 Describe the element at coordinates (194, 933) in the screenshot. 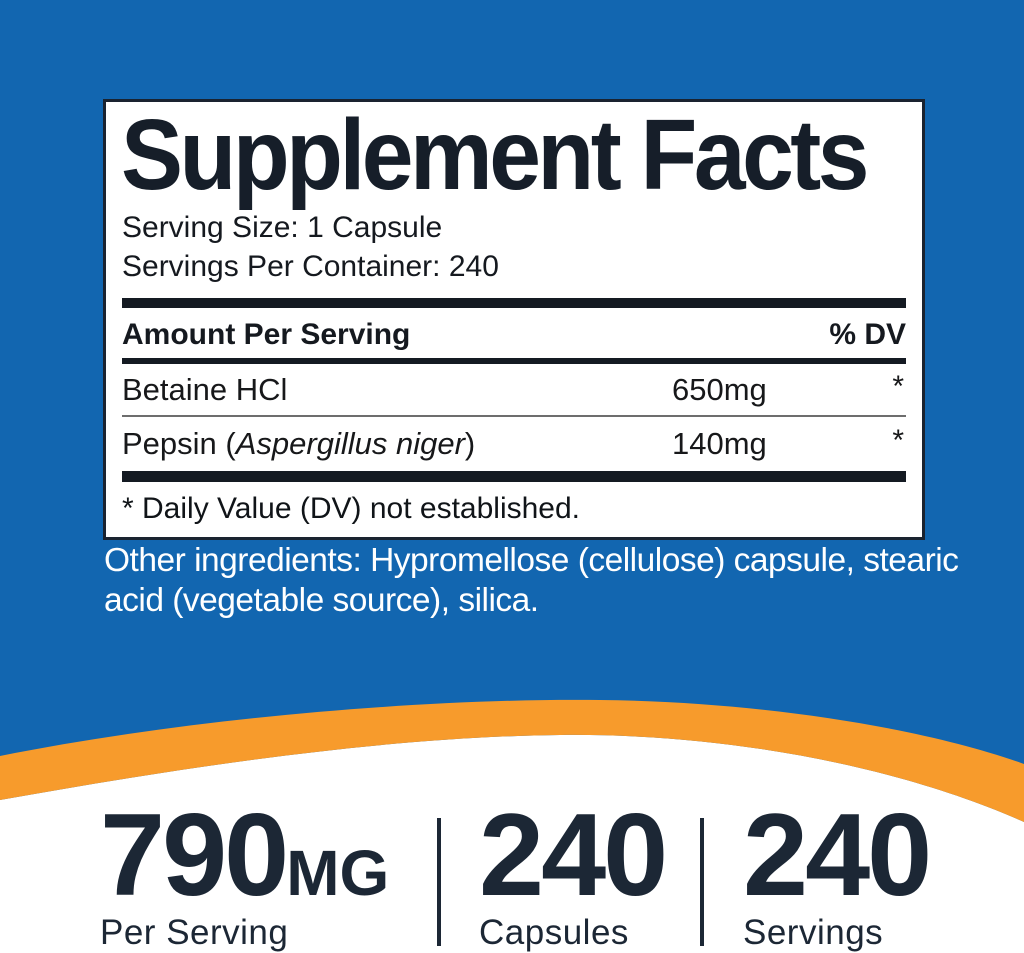

I see `stat-label: Per Serving` at that location.